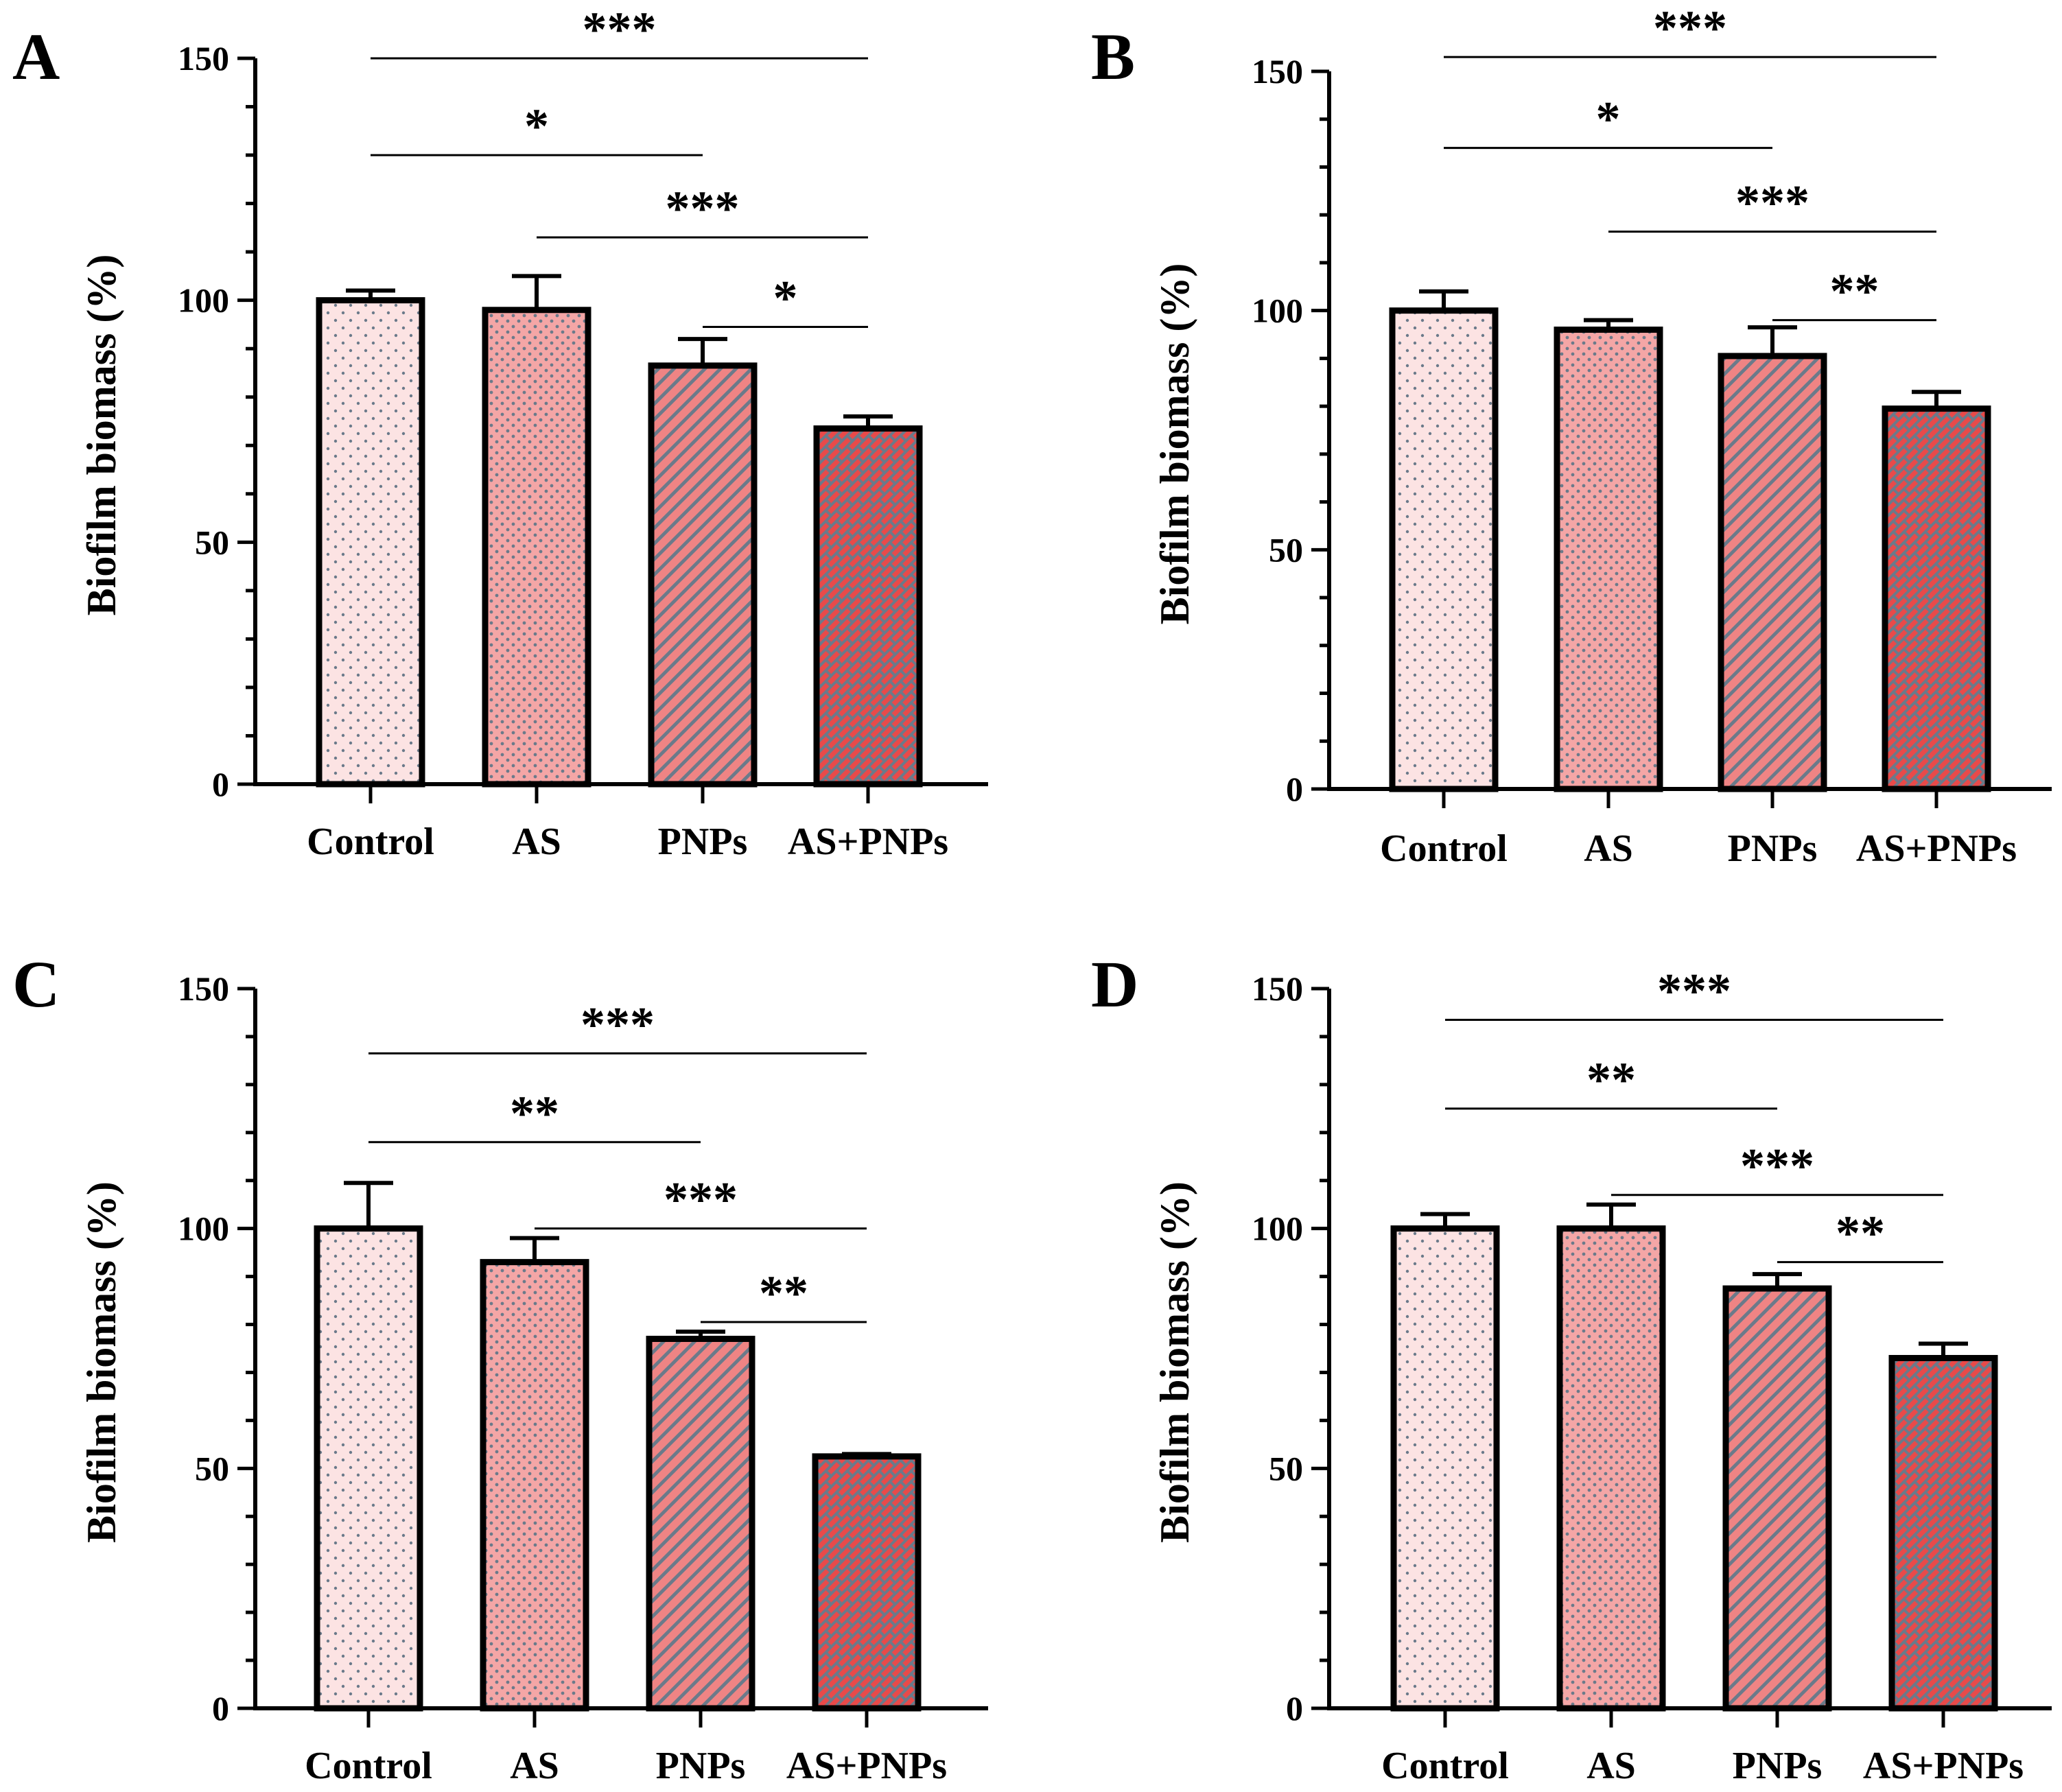  I want to click on panel-letter: D, so click(1114, 984).